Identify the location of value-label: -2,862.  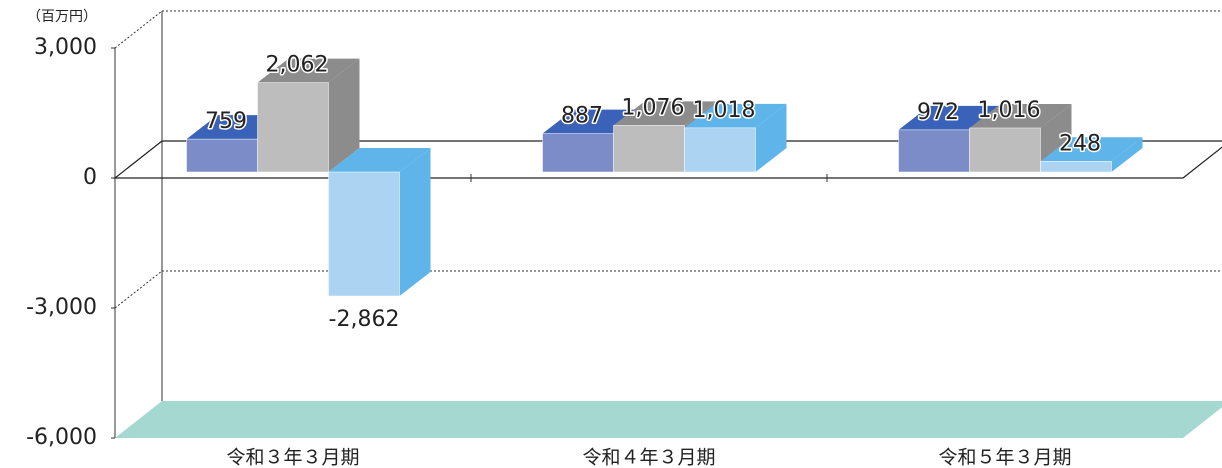
(364, 319).